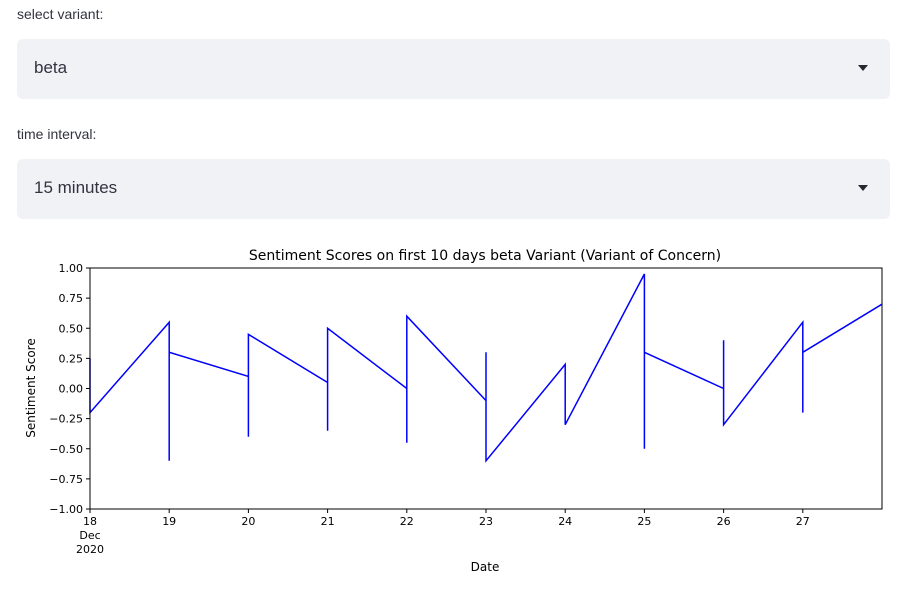 The width and height of the screenshot is (913, 590). What do you see at coordinates (57, 134) in the screenshot?
I see `time-interval-label: time interval:` at bounding box center [57, 134].